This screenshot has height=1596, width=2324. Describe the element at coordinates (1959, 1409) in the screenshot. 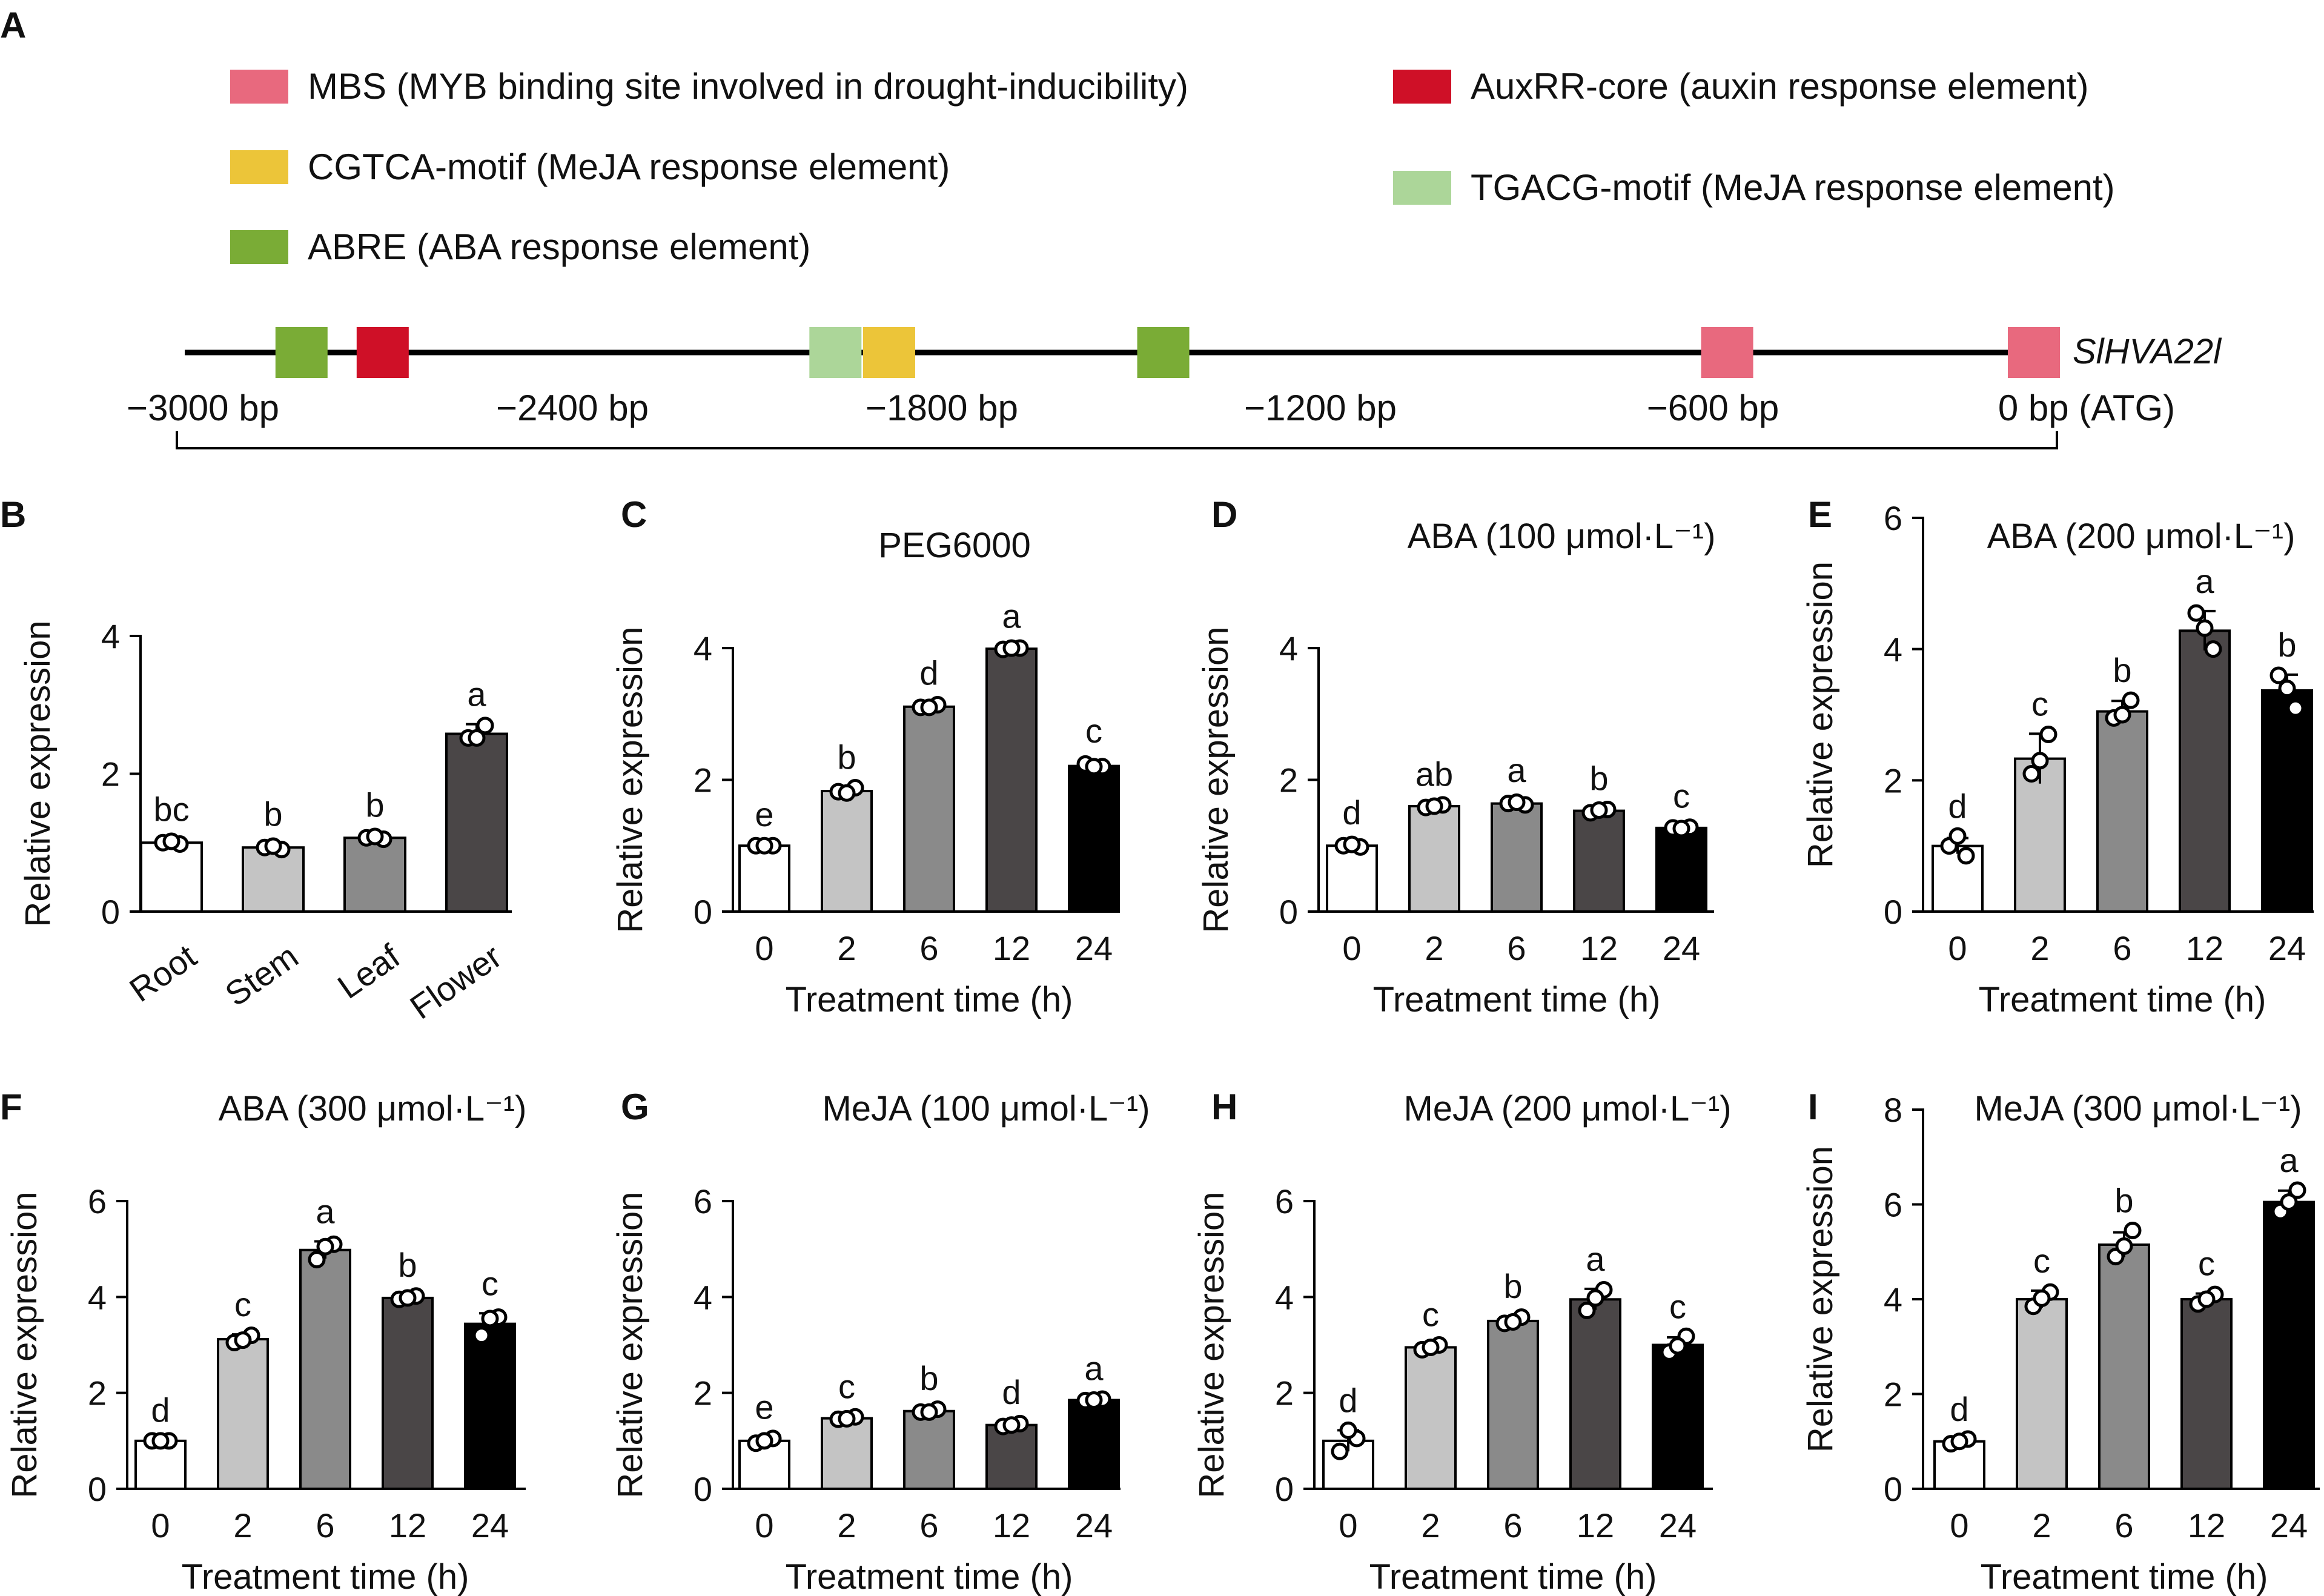

I see `sig-label-i: d` at that location.